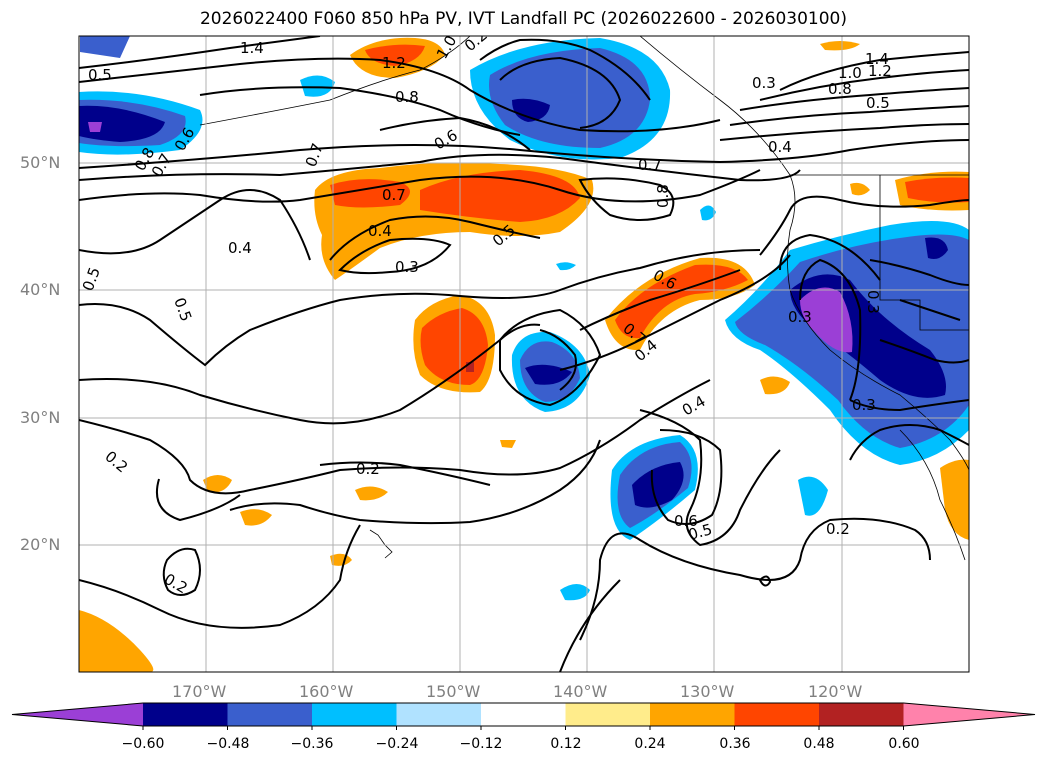 This screenshot has width=1047, height=765. What do you see at coordinates (835, 691) in the screenshot?
I see `lon-tick-label: 120°W` at bounding box center [835, 691].